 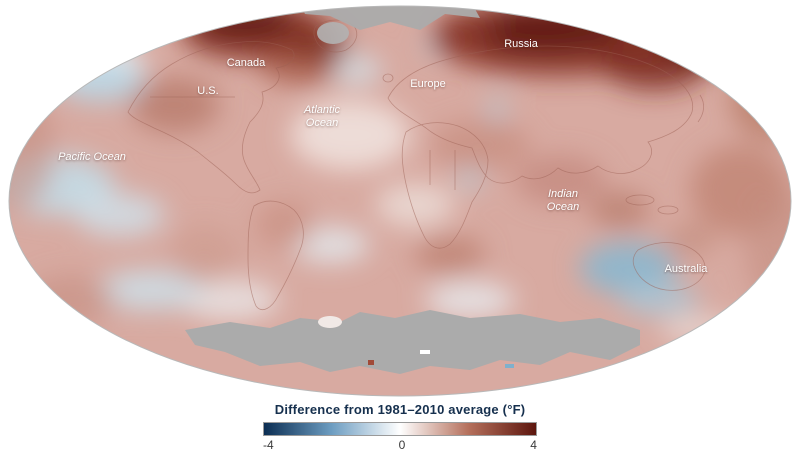 I want to click on legend-ticks: -4 0 4, so click(x=400, y=444).